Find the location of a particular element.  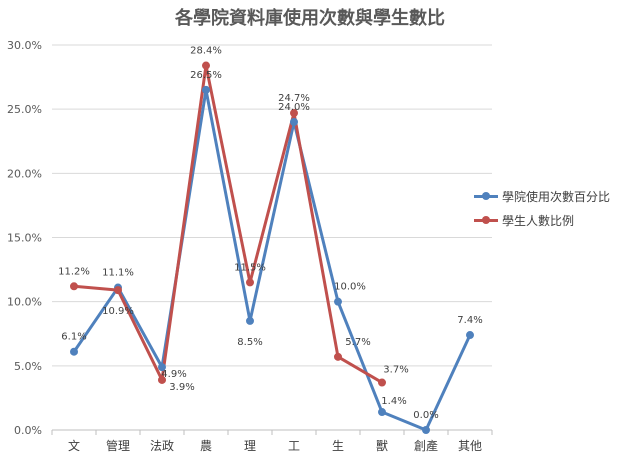

data-label: 10.9% is located at coordinates (118, 311).